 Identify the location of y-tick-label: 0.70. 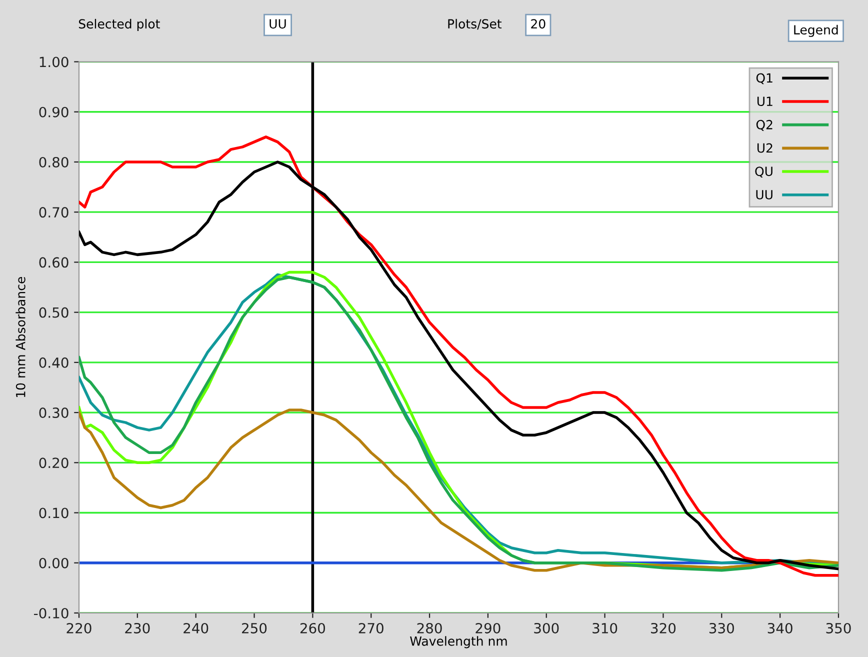
(53, 212).